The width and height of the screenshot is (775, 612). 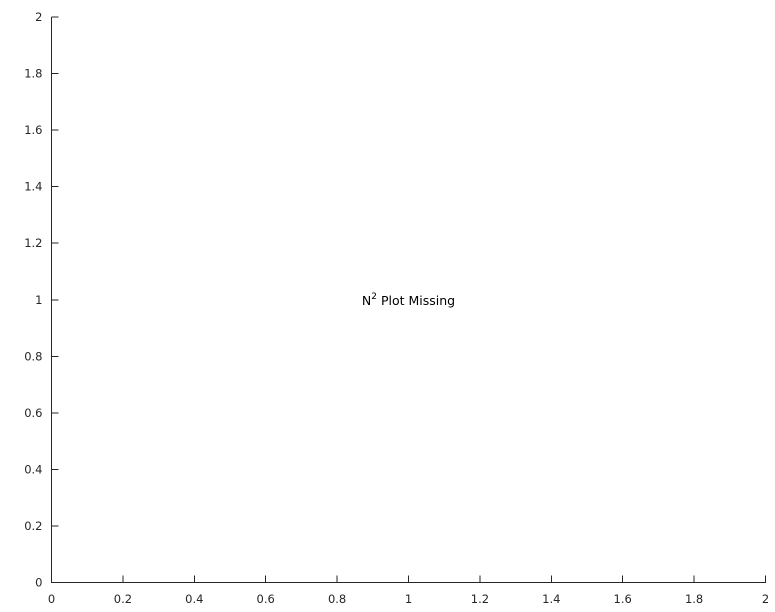 I want to click on x-tick-label: 0.2, so click(x=123, y=599).